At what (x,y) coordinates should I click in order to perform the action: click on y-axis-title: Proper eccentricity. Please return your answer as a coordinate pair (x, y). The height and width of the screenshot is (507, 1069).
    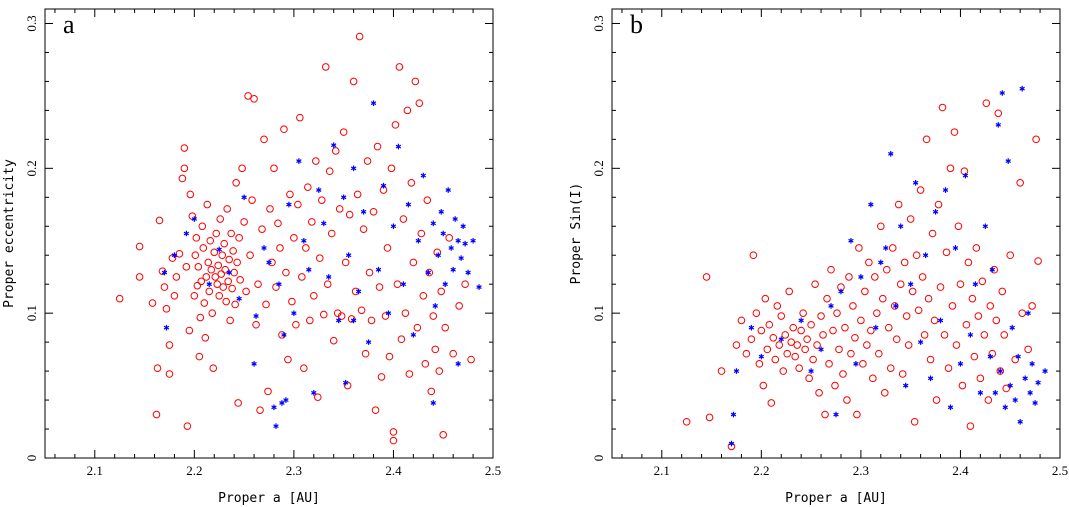
    Looking at the image, I should click on (9, 233).